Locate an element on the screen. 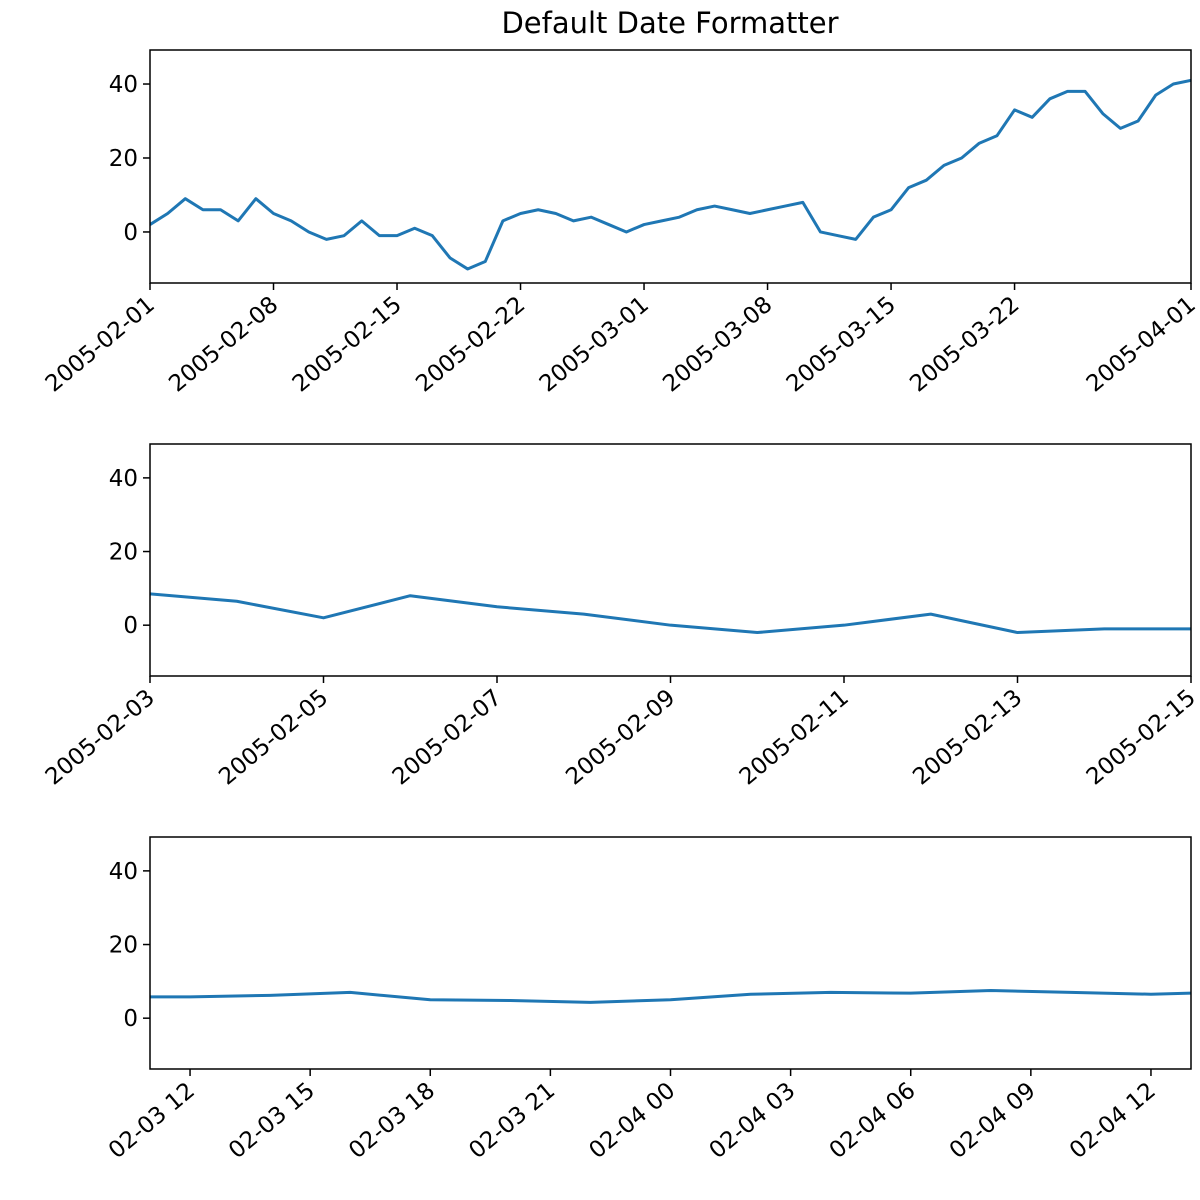  chart-title: Default Date Formatter is located at coordinates (669, 23).